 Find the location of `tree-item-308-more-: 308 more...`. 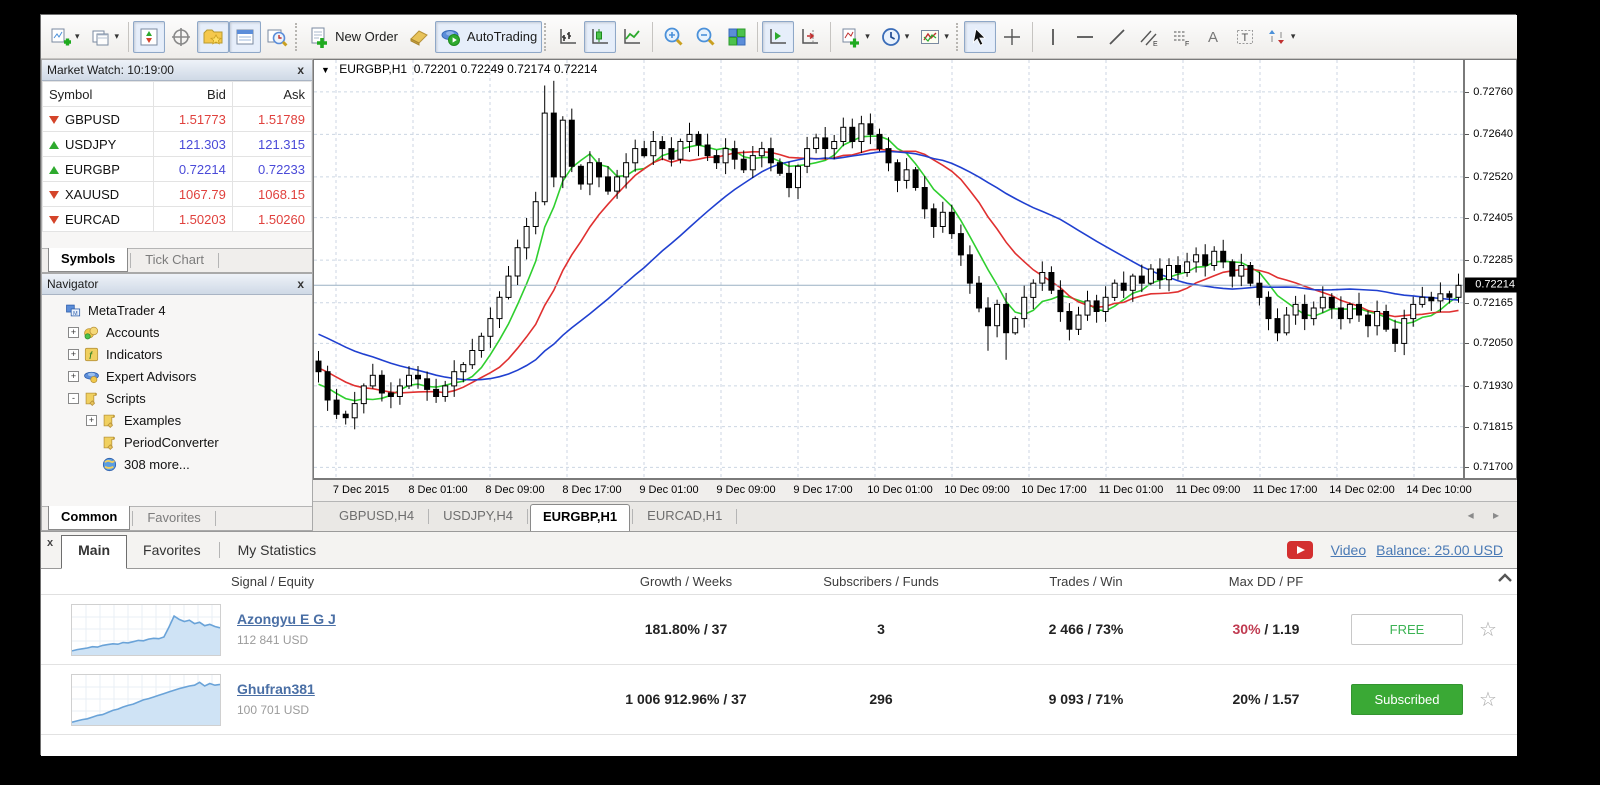

tree-item-308-more-: 308 more... is located at coordinates (179, 464).